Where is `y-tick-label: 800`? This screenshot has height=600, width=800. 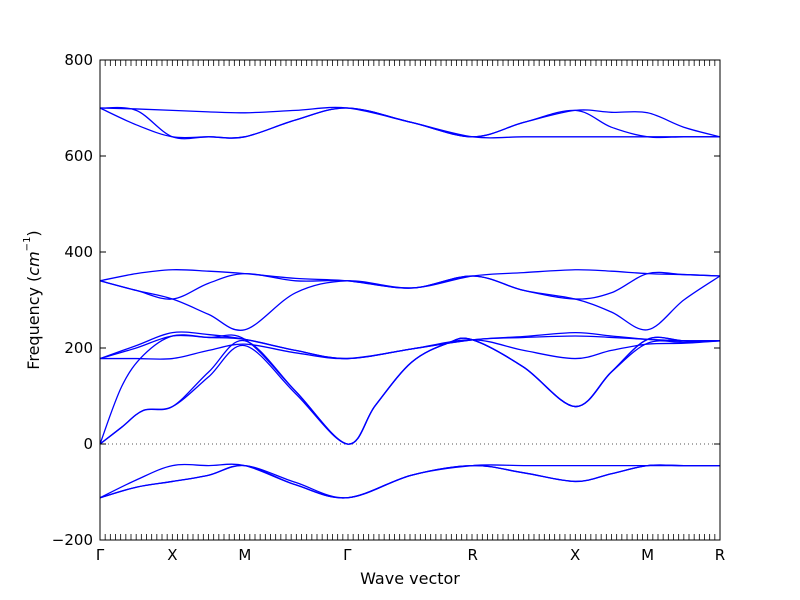 y-tick-label: 800 is located at coordinates (78, 60).